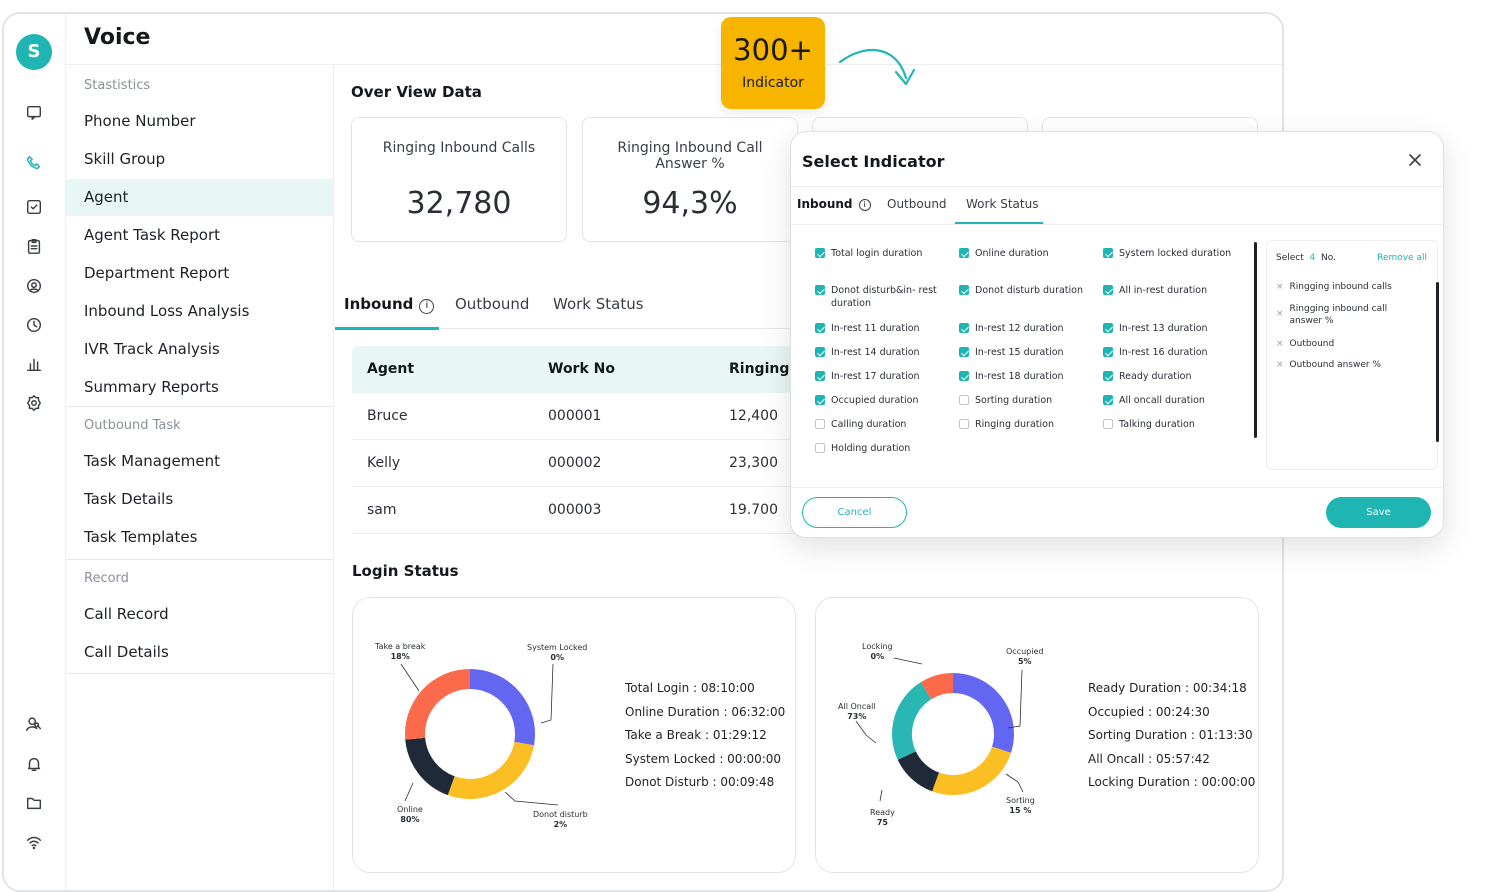 The width and height of the screenshot is (1488, 892). Describe the element at coordinates (882, 376) in the screenshot. I see `indicator-checkbox: In-rest 17 duration` at that location.